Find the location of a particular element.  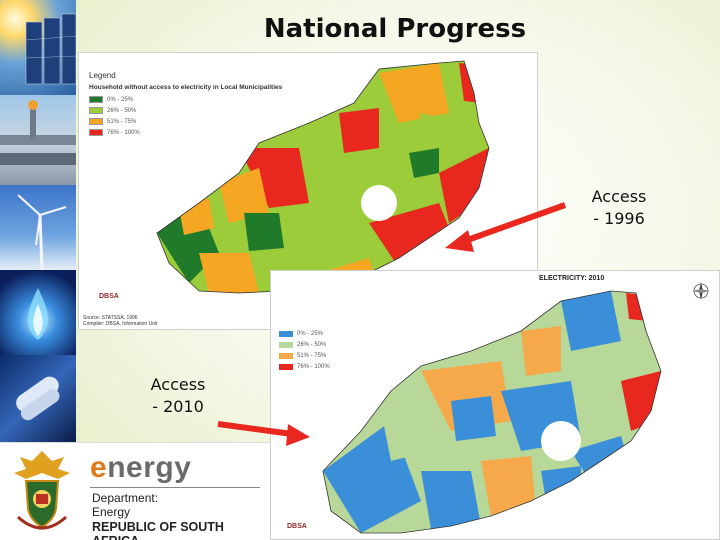

map-2010-title: ELECTRICITY: 2010 is located at coordinates (572, 278).